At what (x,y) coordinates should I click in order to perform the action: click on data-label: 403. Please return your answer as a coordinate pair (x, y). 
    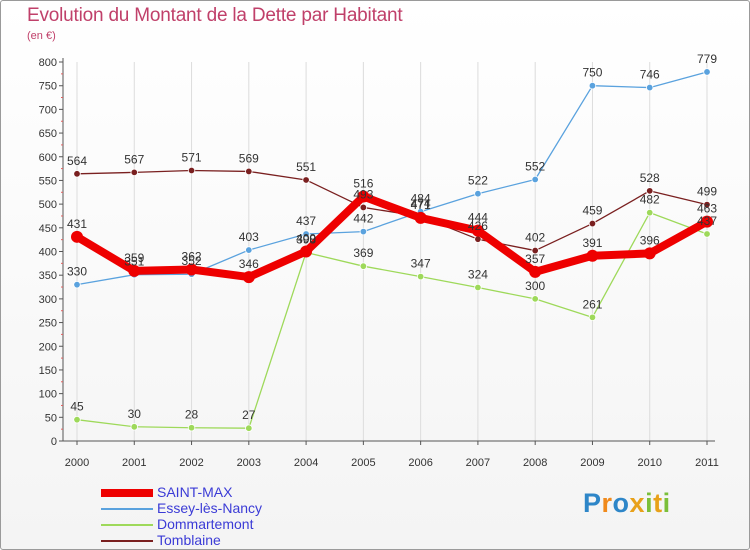
    Looking at the image, I should click on (249, 237).